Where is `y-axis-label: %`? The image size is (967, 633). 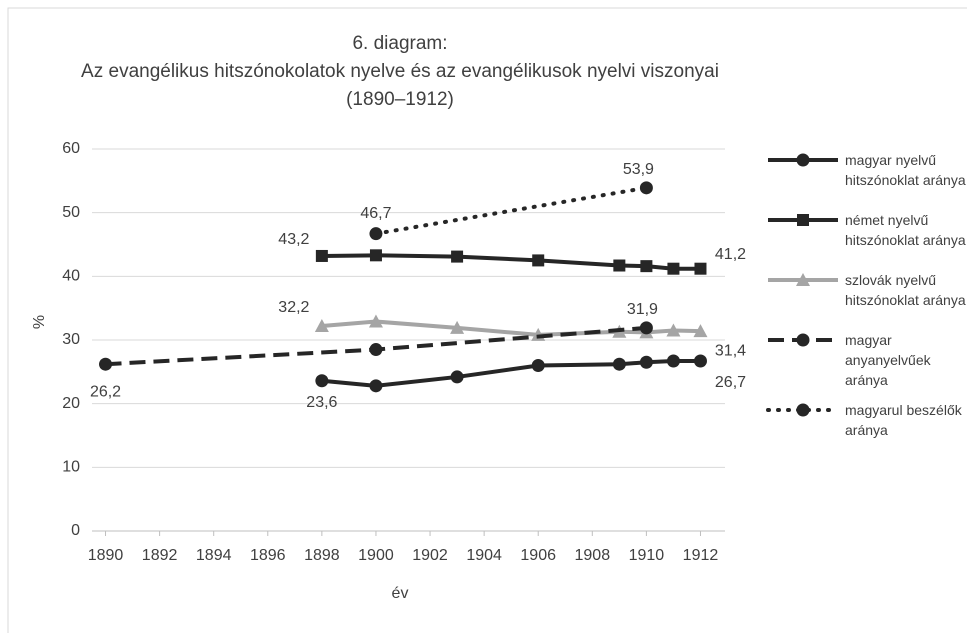 y-axis-label: % is located at coordinates (39, 322).